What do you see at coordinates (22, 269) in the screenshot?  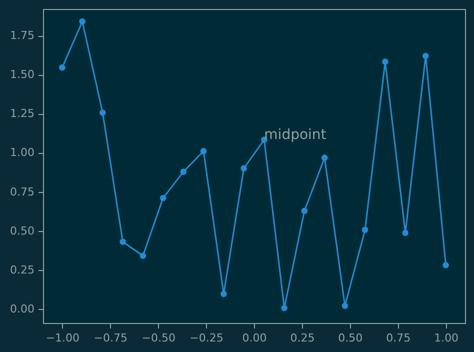 I see `y-tick-label: 0.25` at bounding box center [22, 269].